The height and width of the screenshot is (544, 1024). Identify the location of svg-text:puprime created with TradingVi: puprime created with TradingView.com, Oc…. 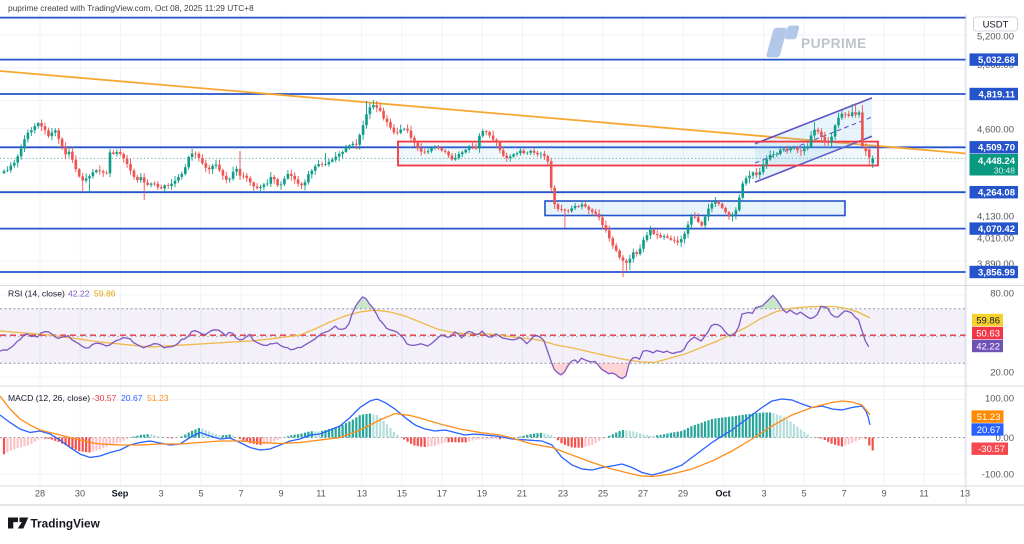
(131, 8).